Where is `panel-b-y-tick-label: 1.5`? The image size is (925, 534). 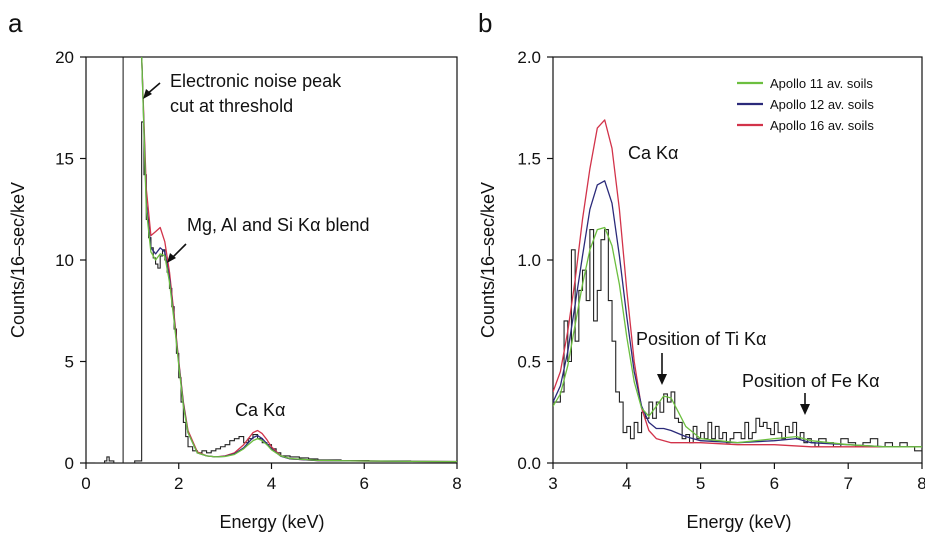
panel-b-y-tick-label: 1.5 is located at coordinates (529, 159).